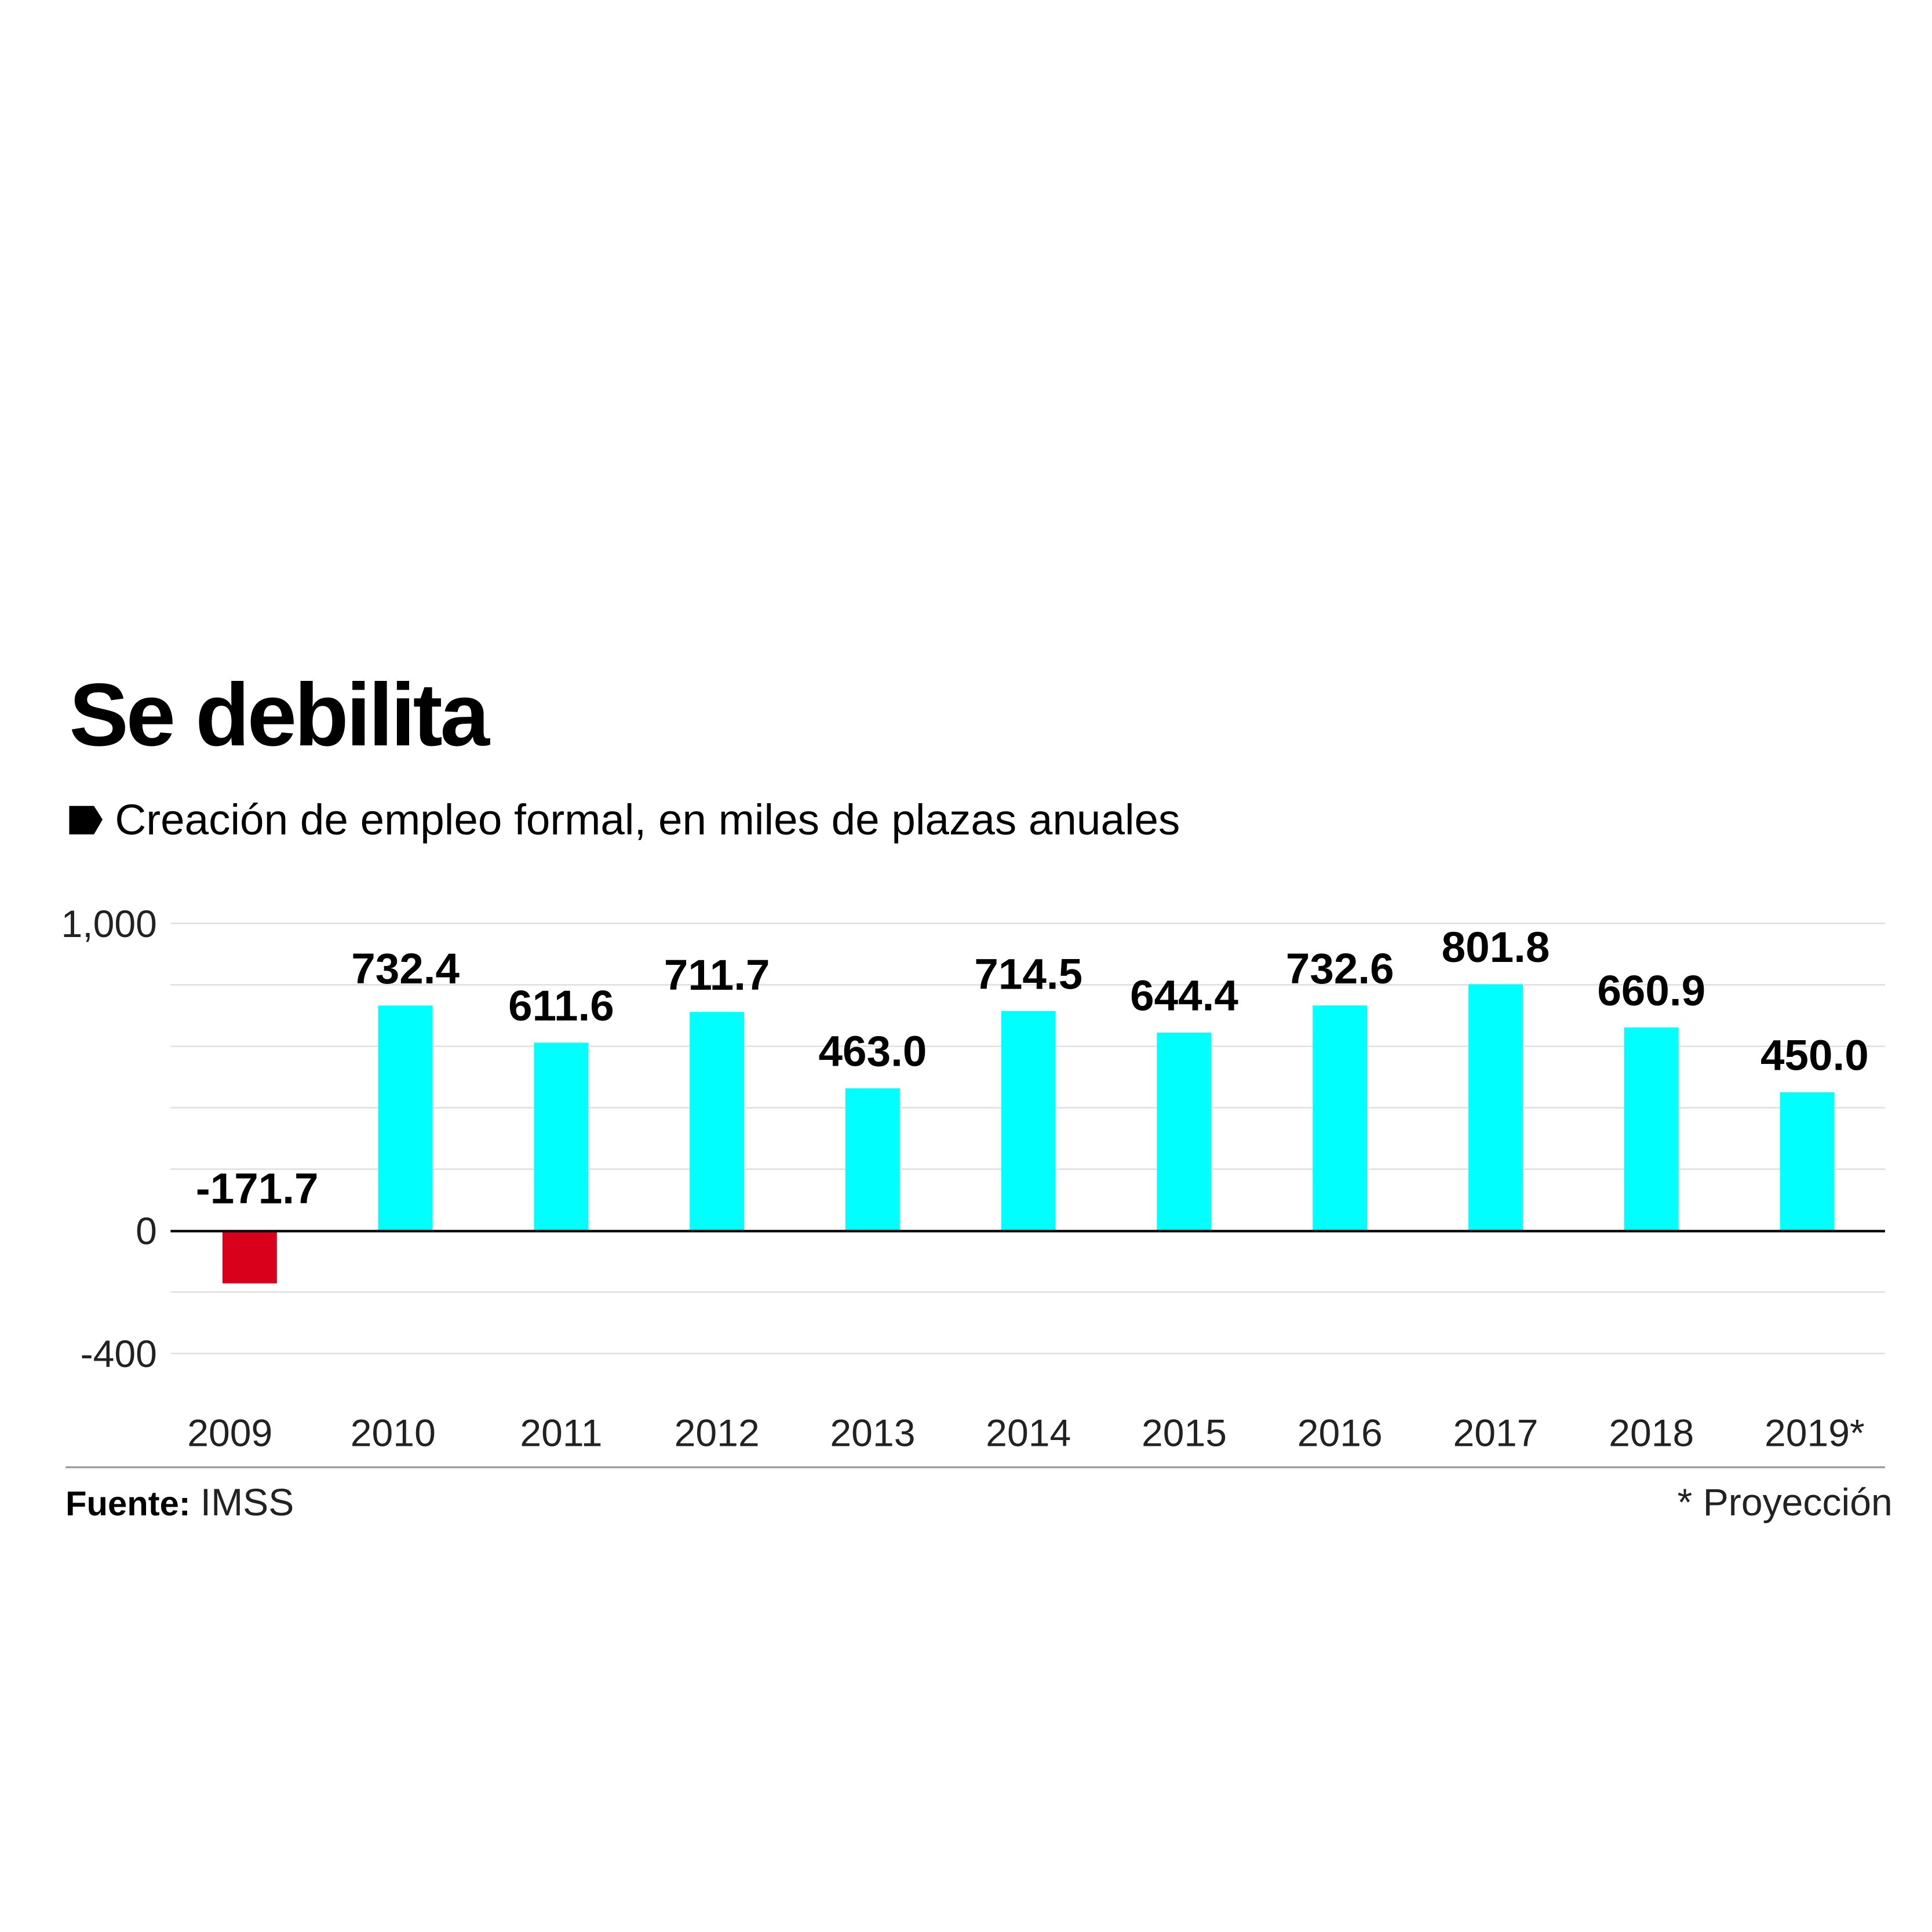  I want to click on data-label: 644.4, so click(1184, 996).